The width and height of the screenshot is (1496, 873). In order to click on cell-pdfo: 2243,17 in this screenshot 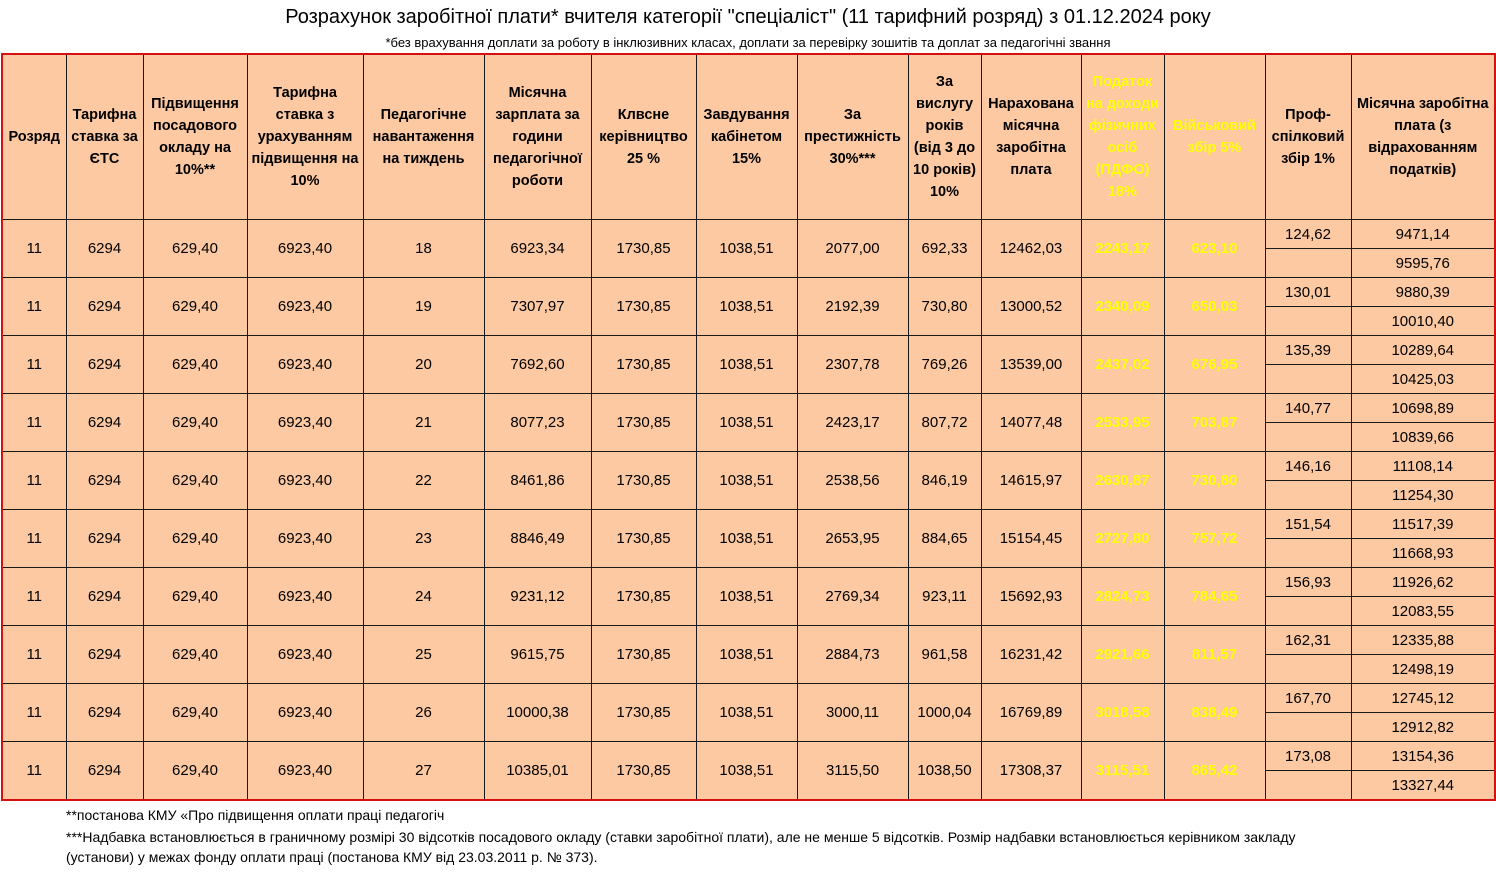, I will do `click(1122, 248)`.